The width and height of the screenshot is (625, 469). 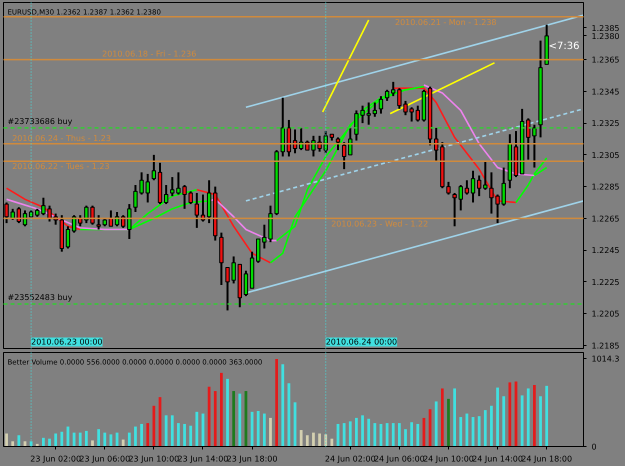 I want to click on ref-line-label: 2010.06.23 - Wed - 1.22, so click(x=379, y=223).